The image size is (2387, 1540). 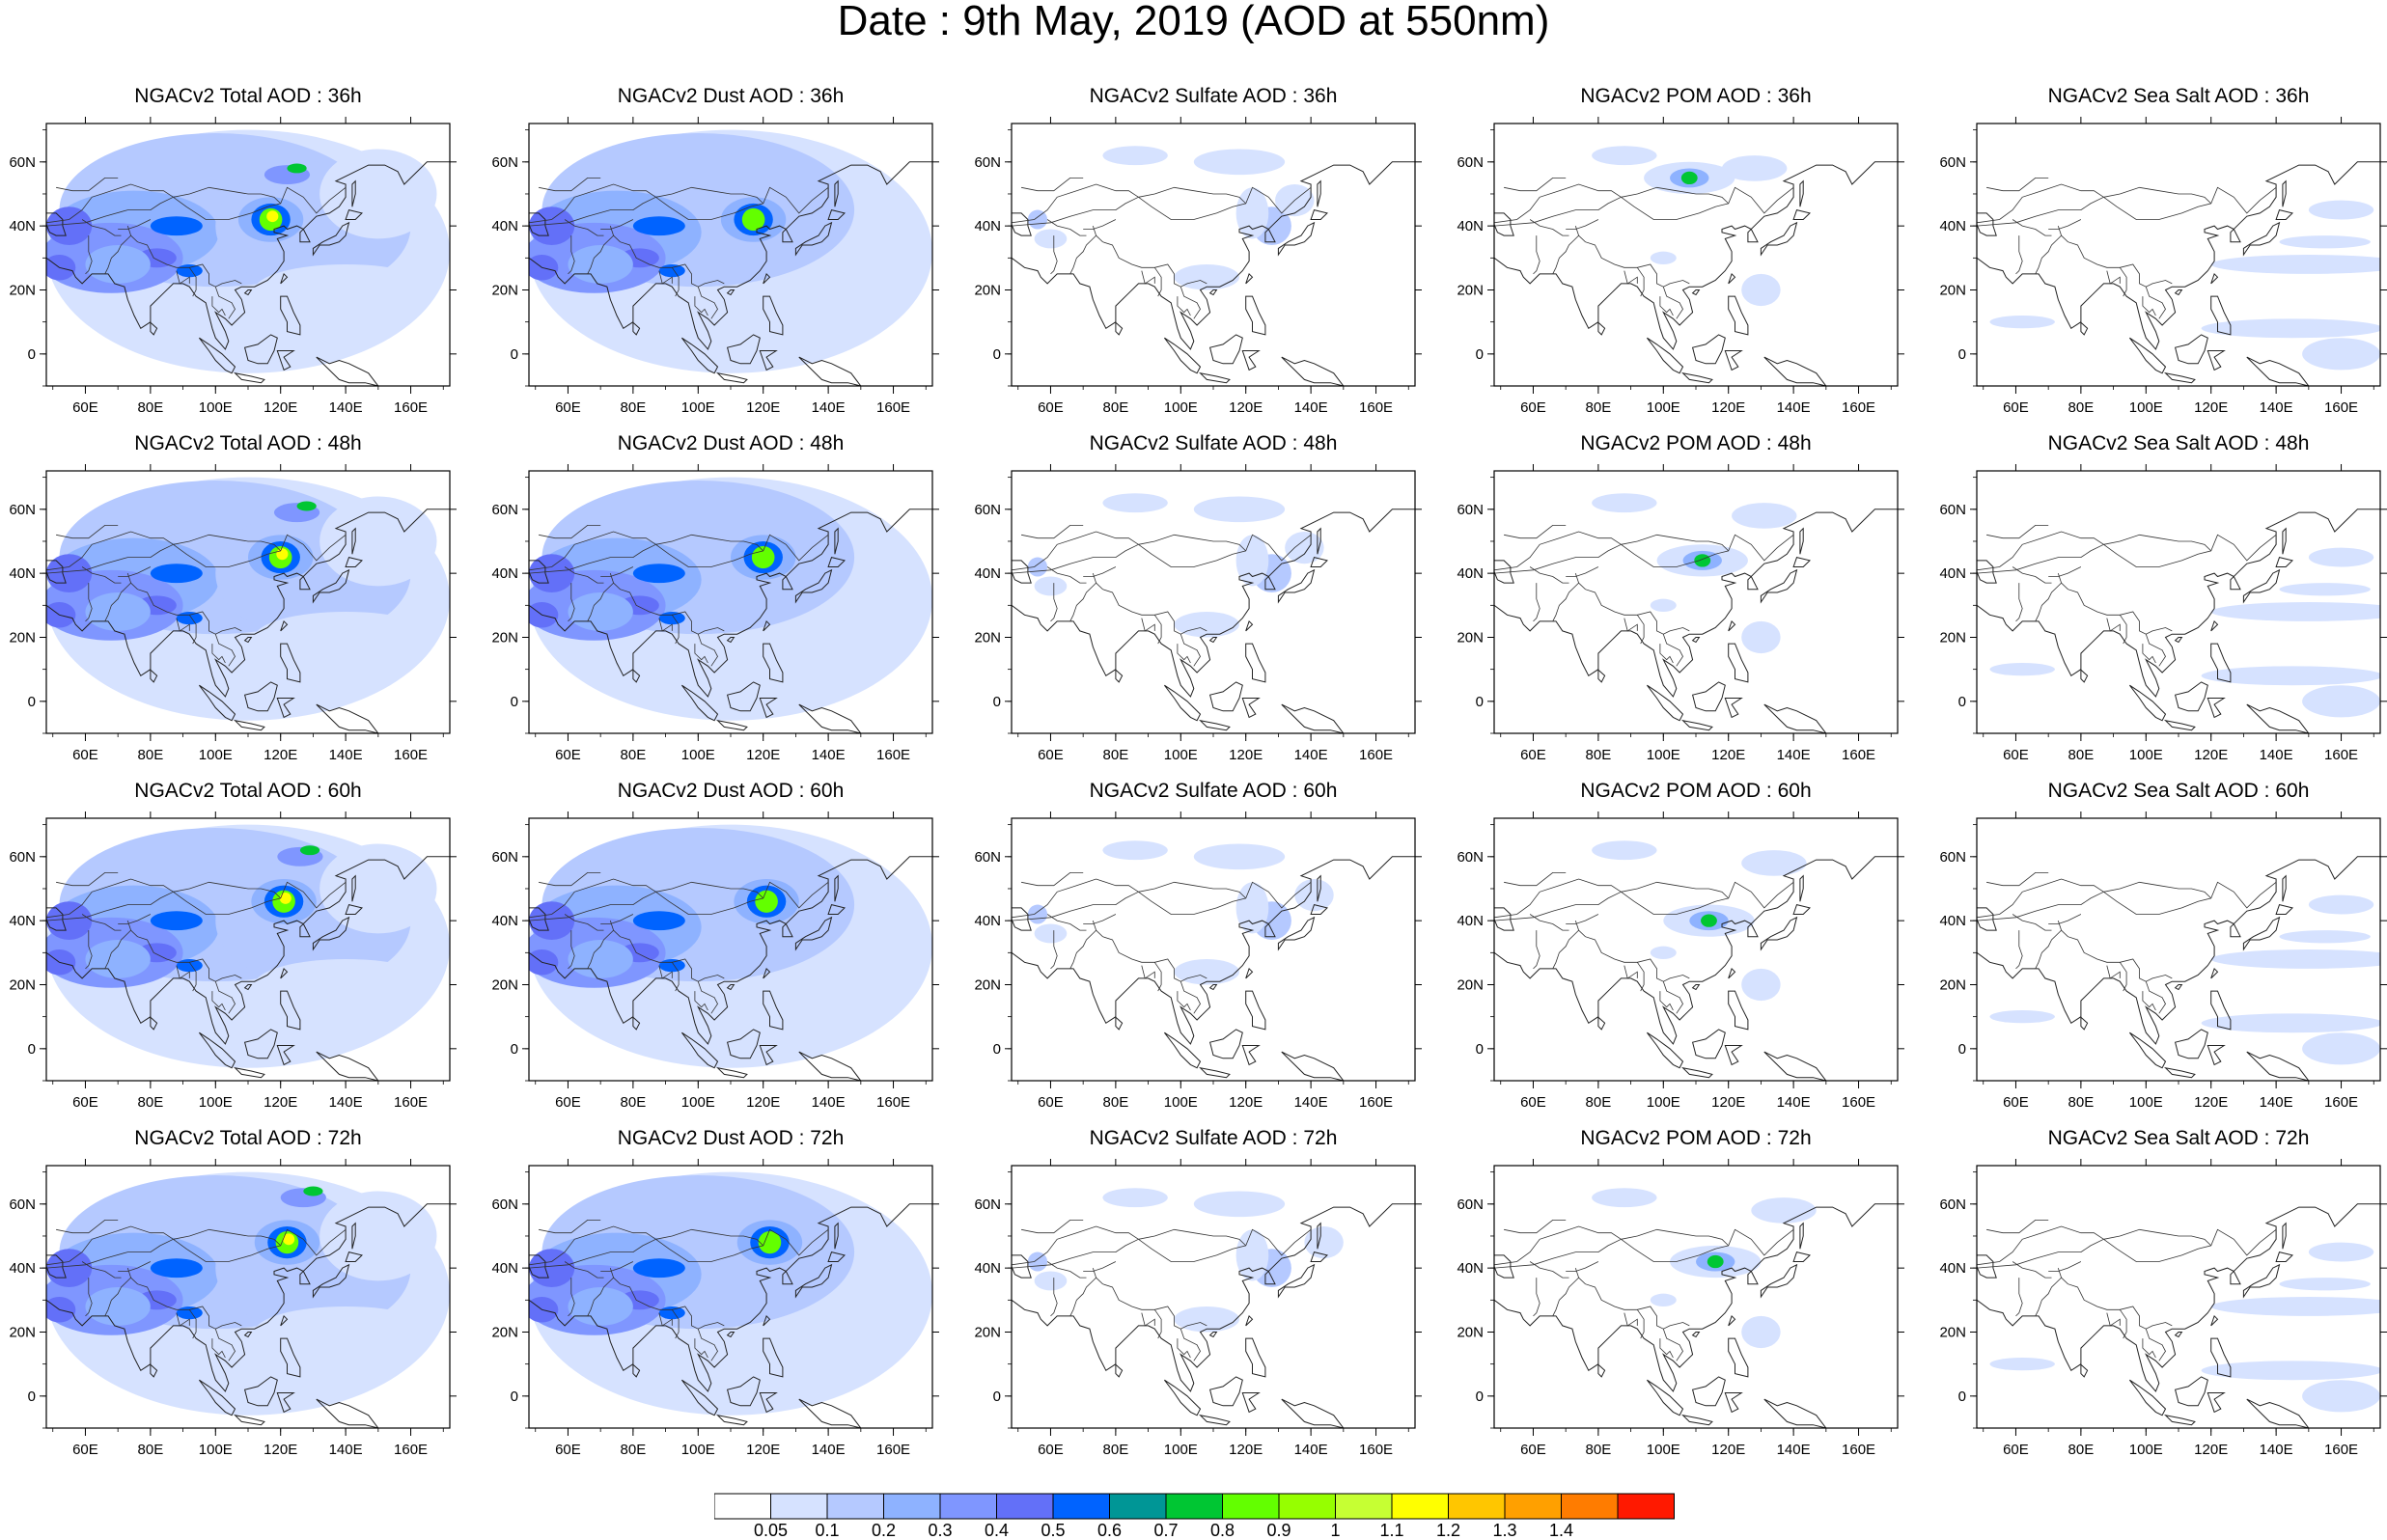 I want to click on colorbar-label: 0.05, so click(x=771, y=1528).